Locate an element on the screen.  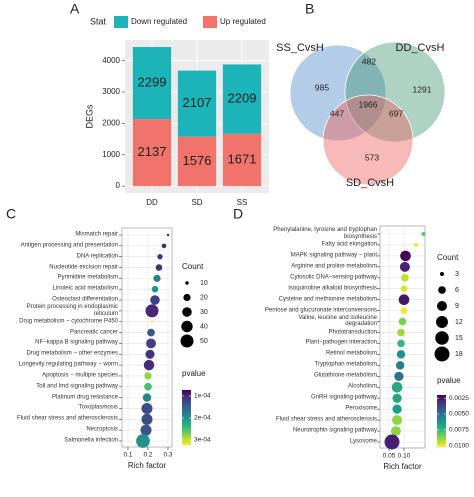
data-label: 2137 is located at coordinates (152, 151).